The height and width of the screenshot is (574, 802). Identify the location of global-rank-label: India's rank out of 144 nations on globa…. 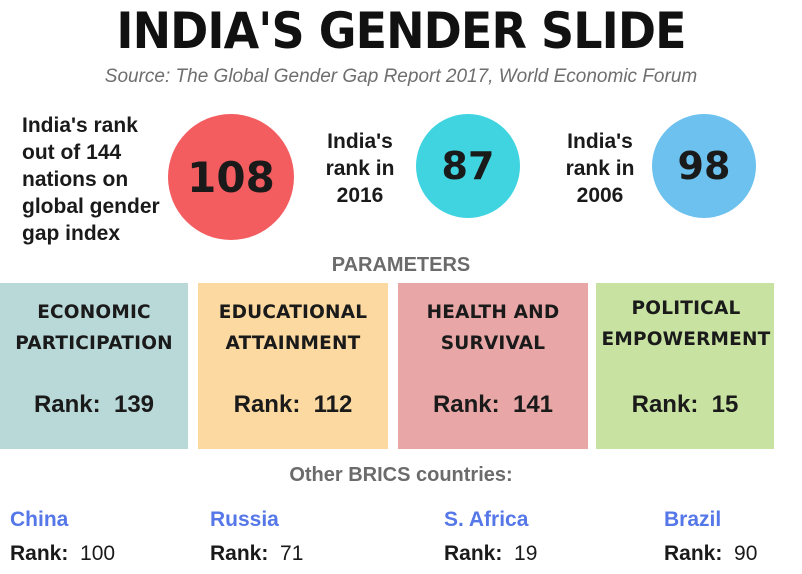
(91, 179).